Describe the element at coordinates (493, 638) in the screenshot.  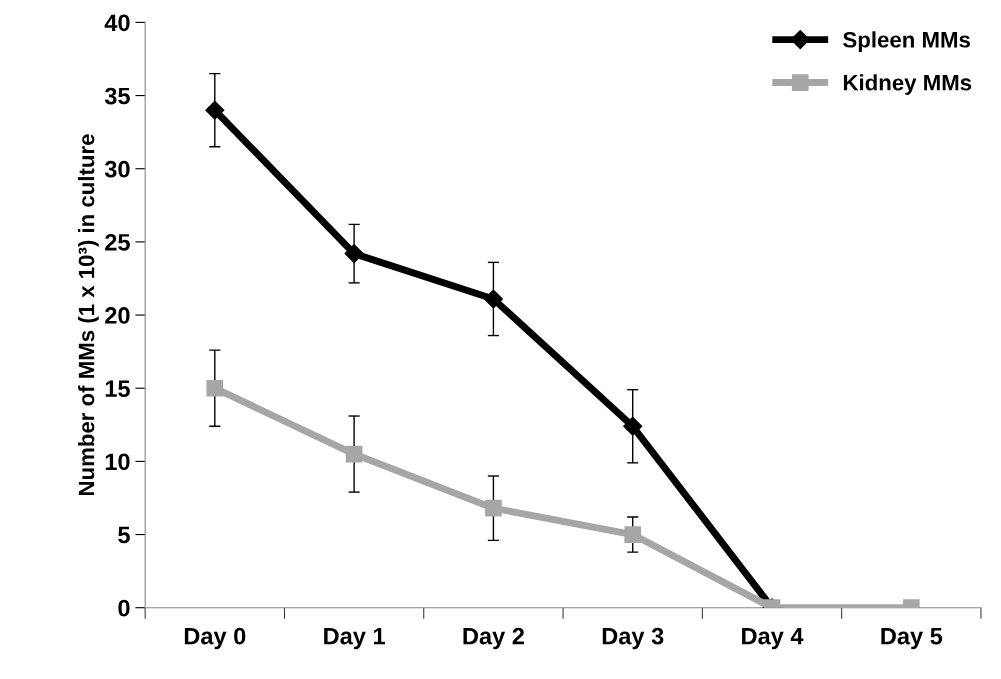
I see `x-tick-label: Day 2` at that location.